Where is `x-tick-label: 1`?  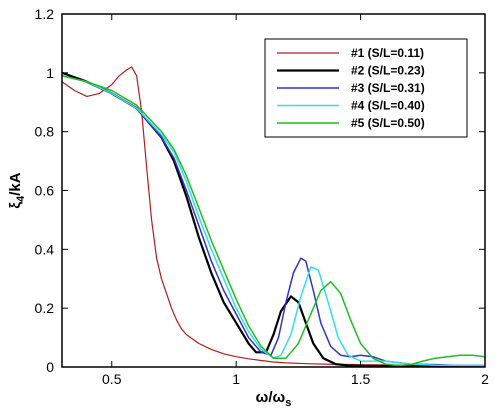 x-tick-label: 1 is located at coordinates (236, 379).